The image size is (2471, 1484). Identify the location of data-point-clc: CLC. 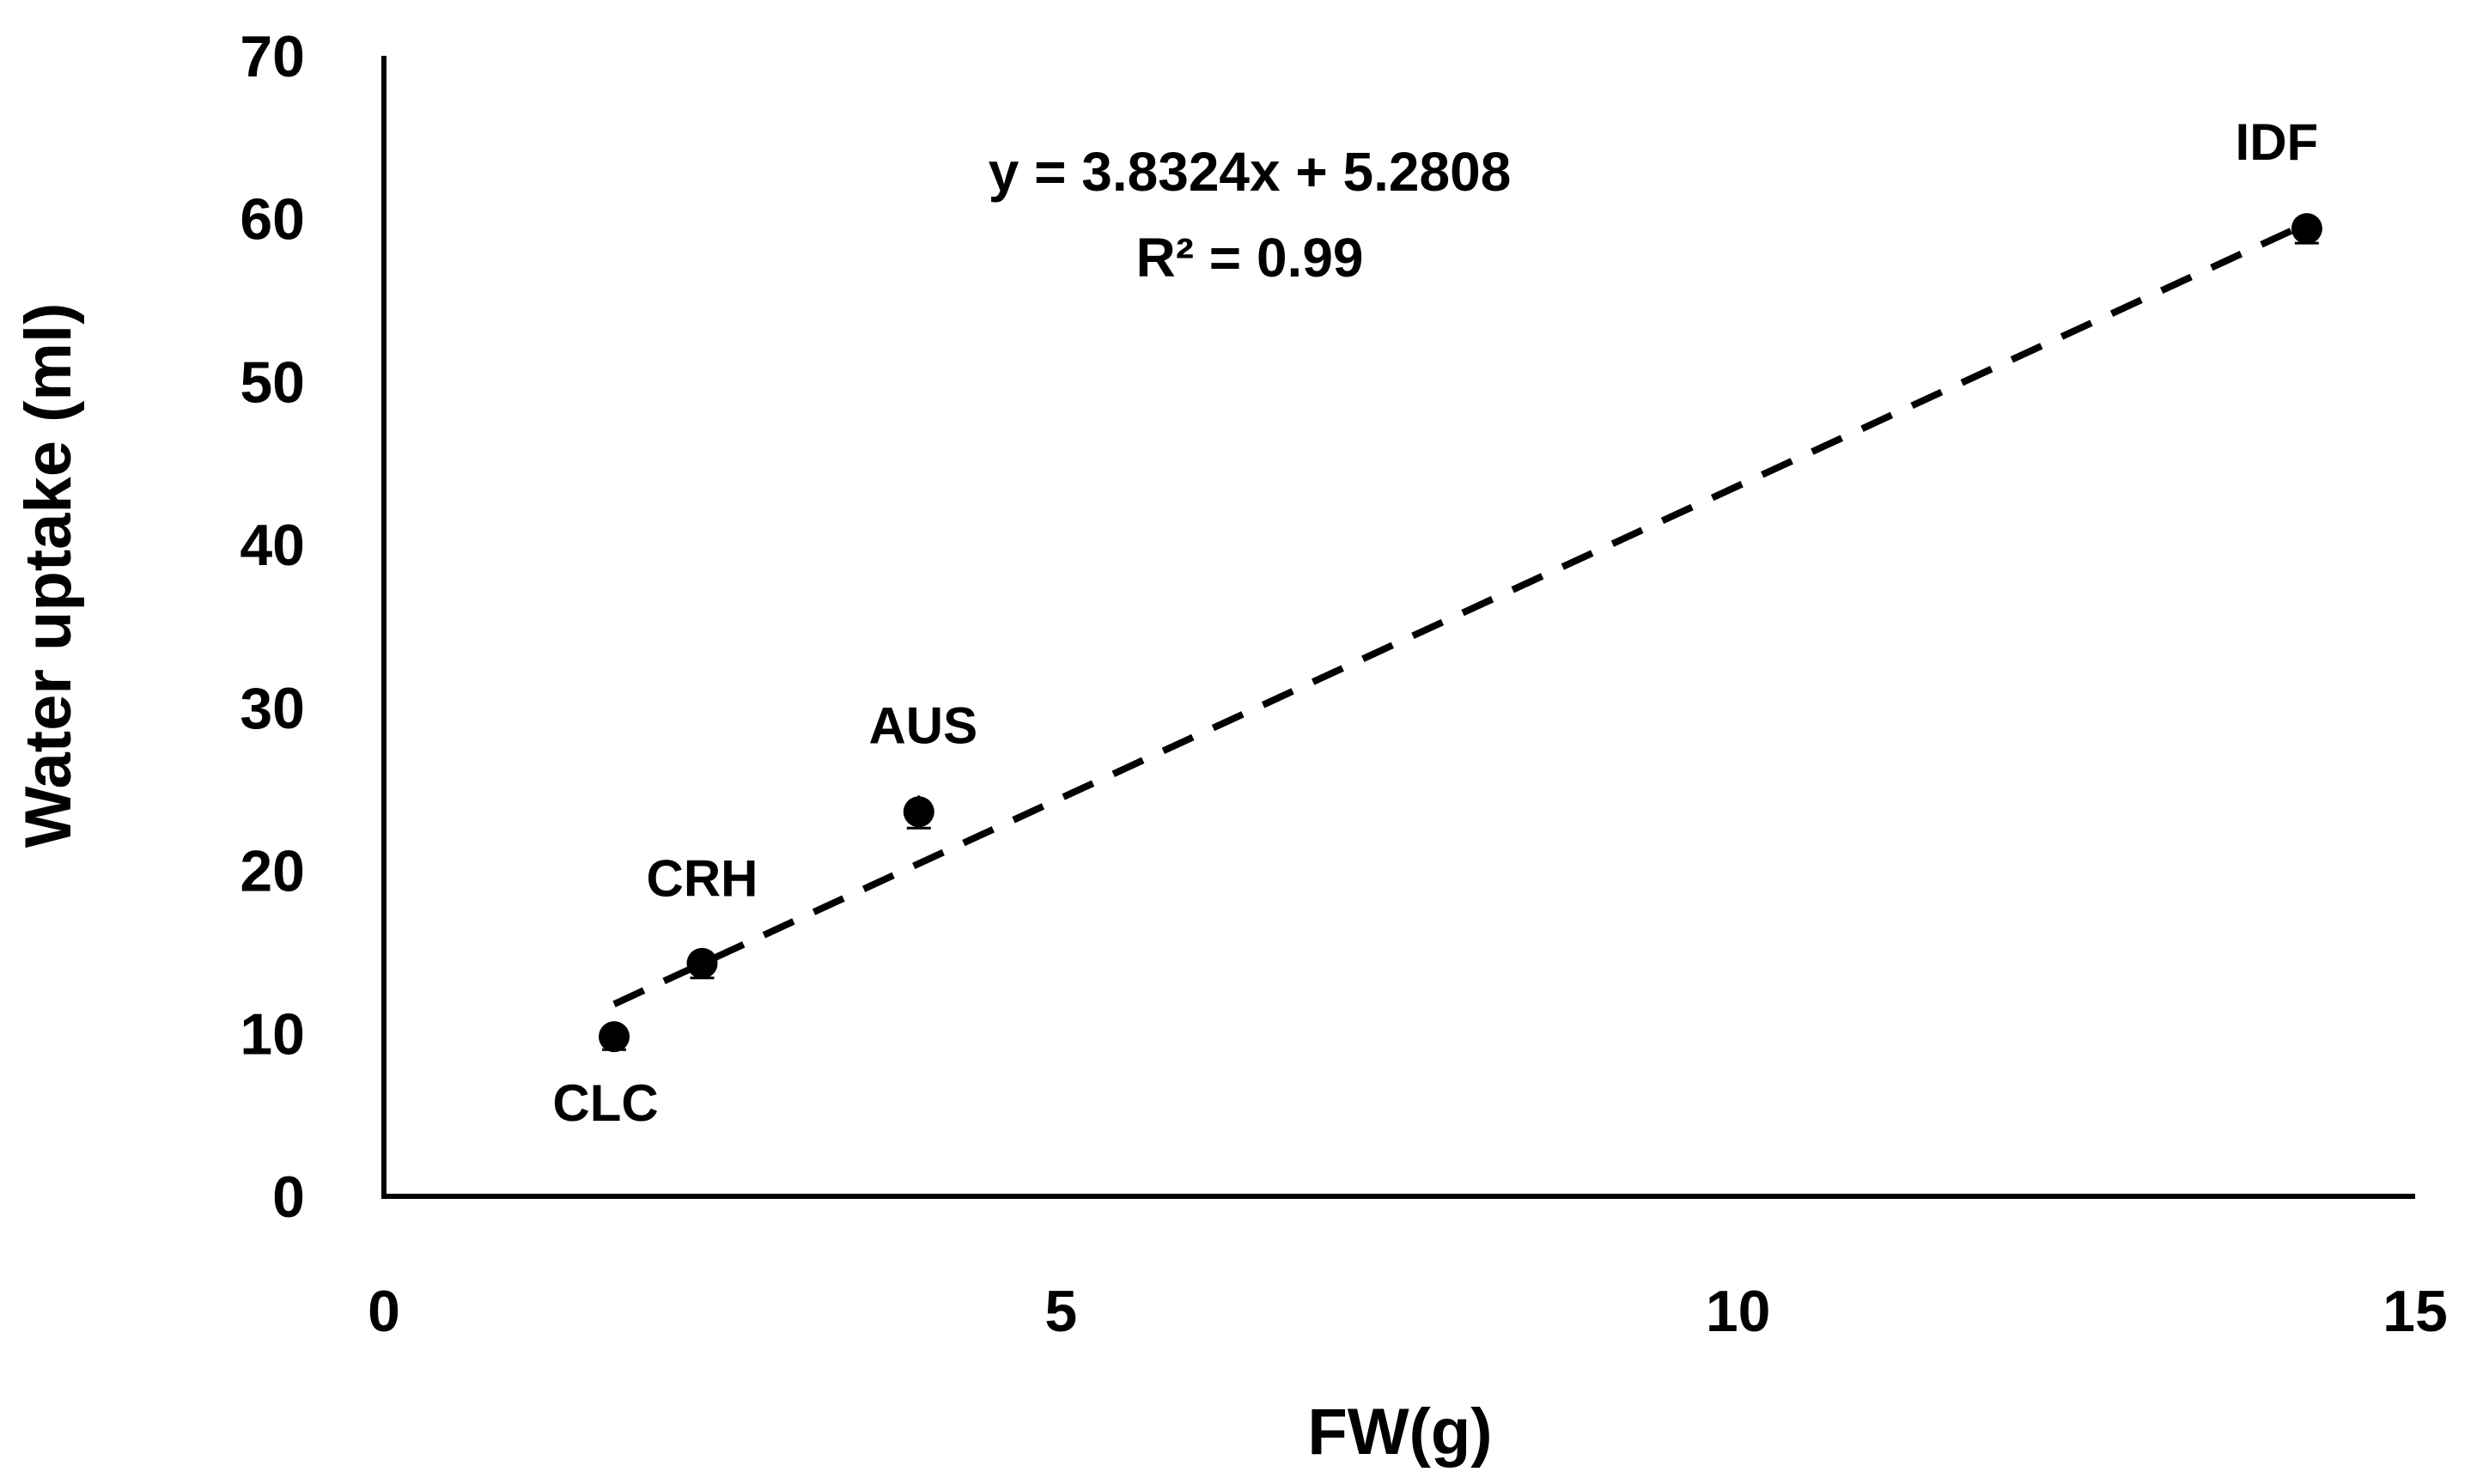
(605, 1076).